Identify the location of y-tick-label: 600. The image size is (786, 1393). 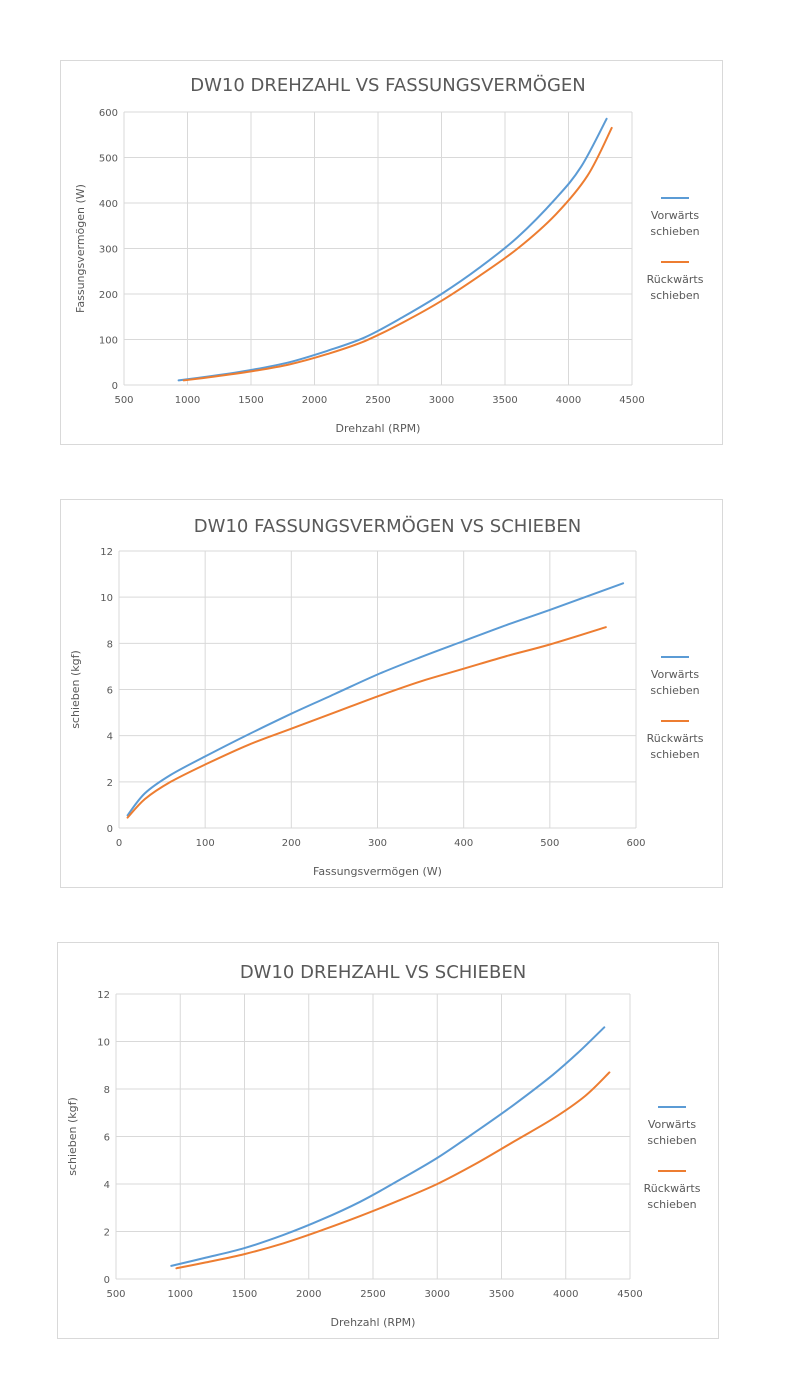
(108, 113).